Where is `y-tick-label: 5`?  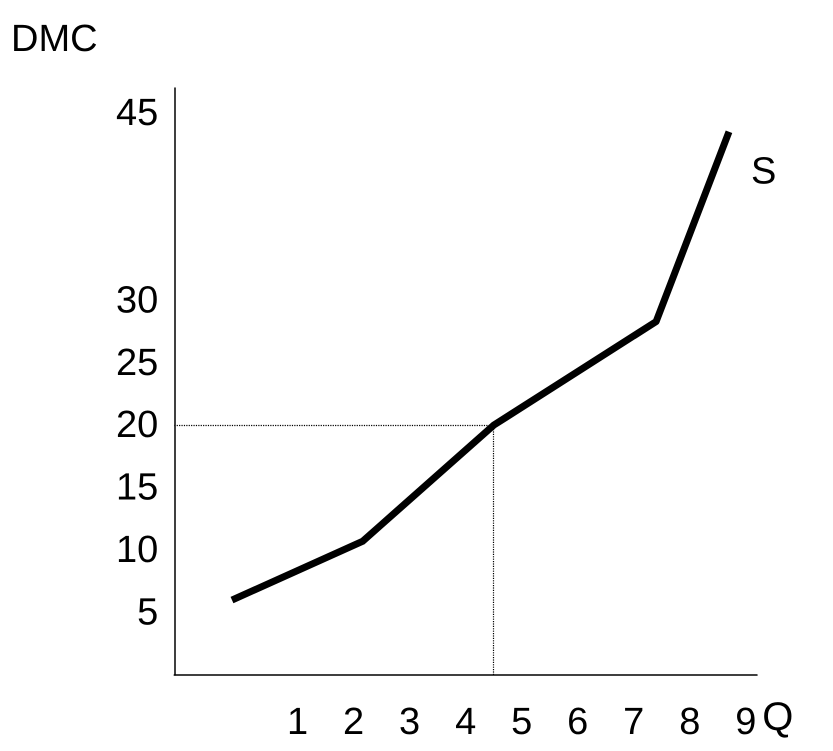 y-tick-label: 5 is located at coordinates (147, 613).